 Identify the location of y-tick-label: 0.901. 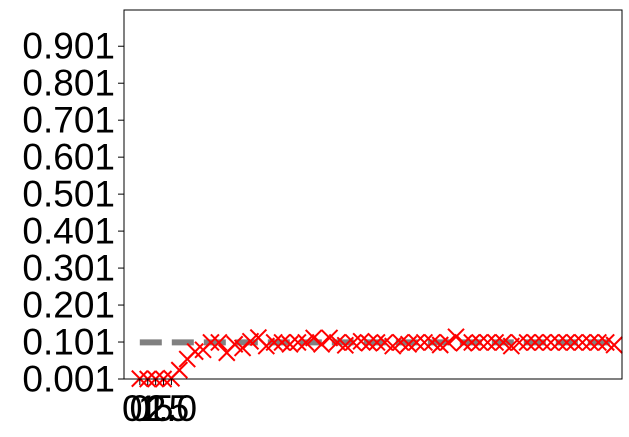
(68, 46).